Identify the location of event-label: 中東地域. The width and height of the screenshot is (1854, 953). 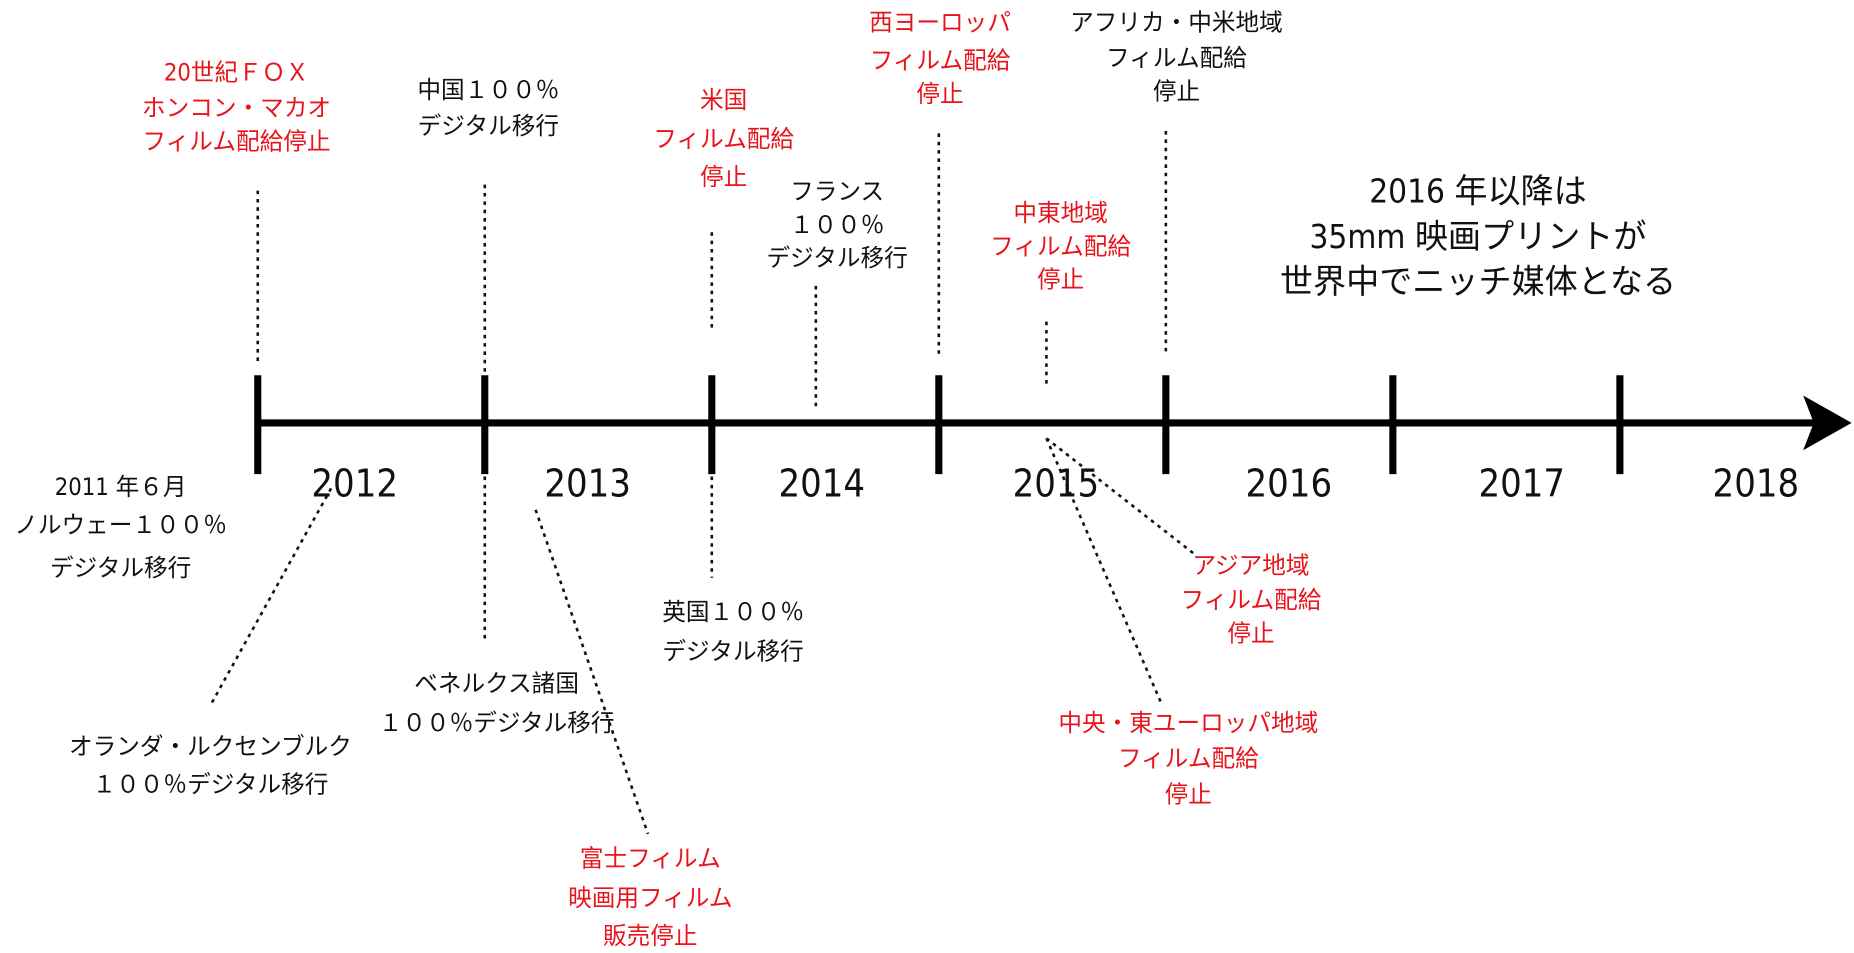
(1060, 213).